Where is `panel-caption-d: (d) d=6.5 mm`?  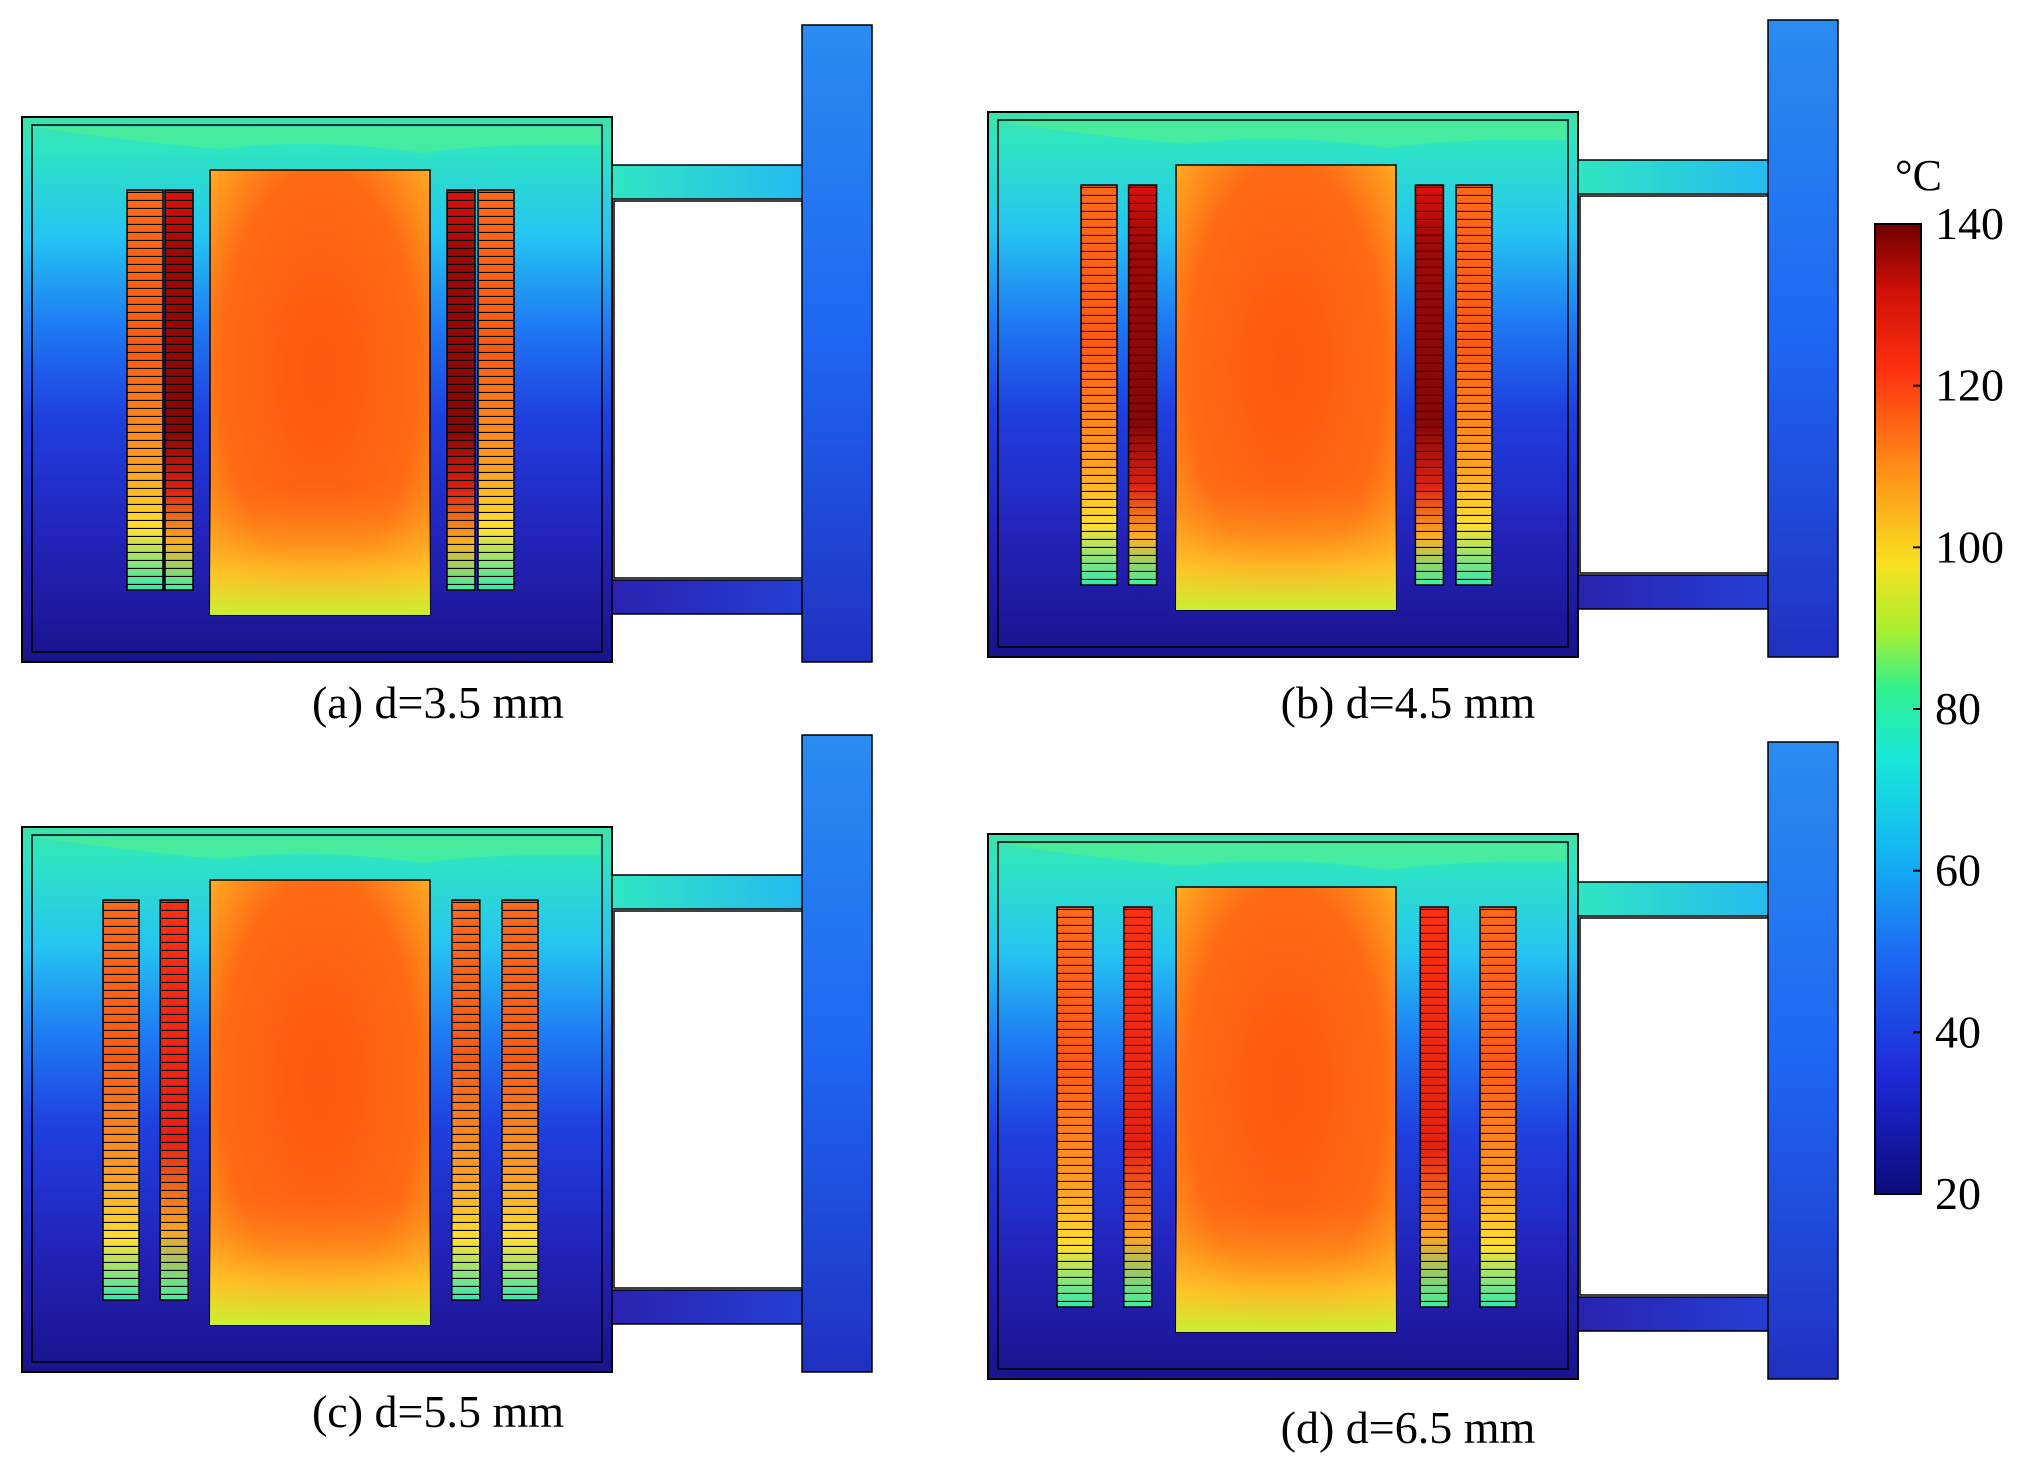
panel-caption-d: (d) d=6.5 mm is located at coordinates (1408, 1427).